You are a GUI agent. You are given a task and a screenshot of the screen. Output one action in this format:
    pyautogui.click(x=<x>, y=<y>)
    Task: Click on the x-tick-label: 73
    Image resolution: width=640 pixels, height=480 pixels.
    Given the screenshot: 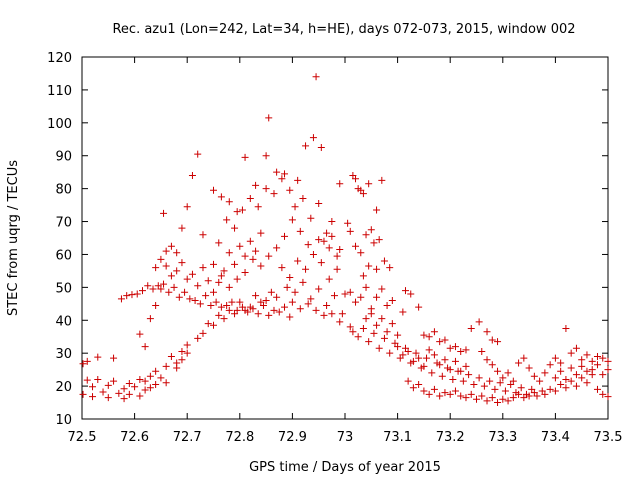 What is the action you would take?
    pyautogui.click(x=345, y=437)
    